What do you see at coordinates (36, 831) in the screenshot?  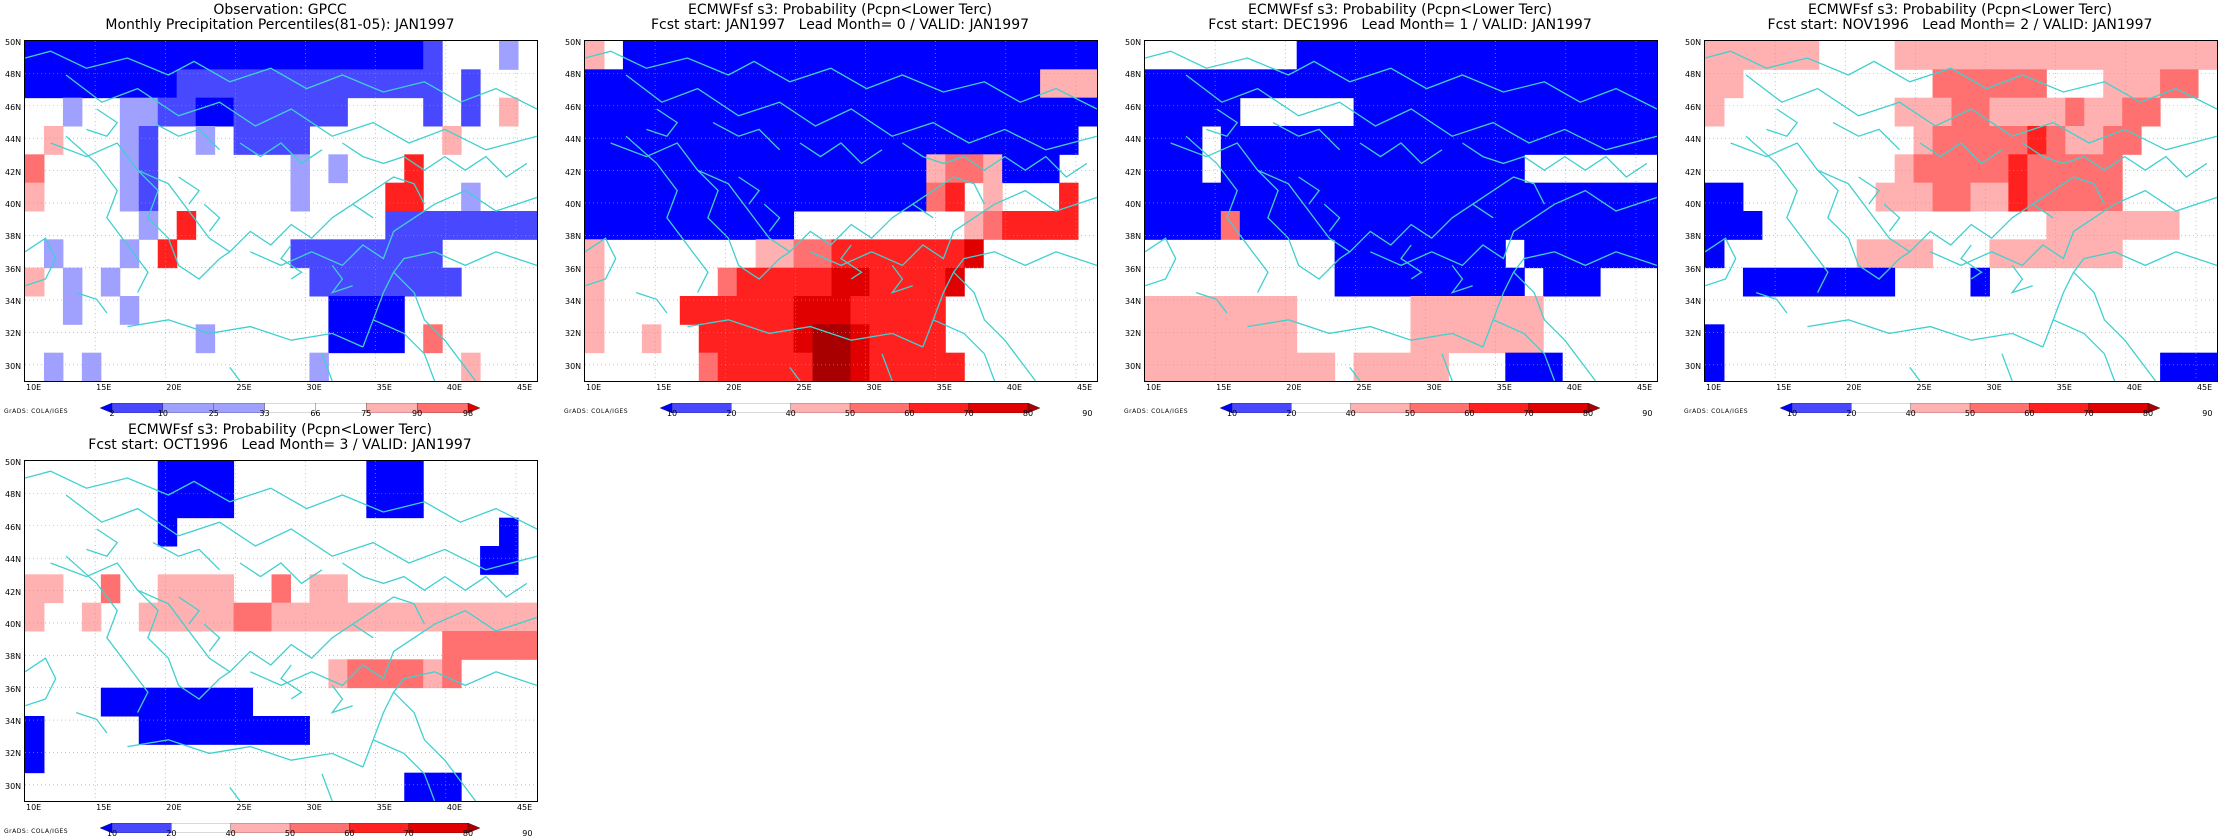 I see `grads-credit: GrADS: COLA/IGES` at bounding box center [36, 831].